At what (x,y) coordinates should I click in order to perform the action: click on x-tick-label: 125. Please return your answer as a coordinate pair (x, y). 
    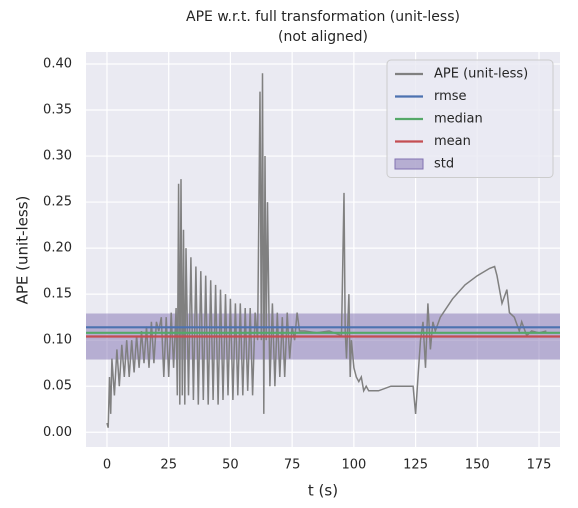
    Looking at the image, I should click on (415, 465).